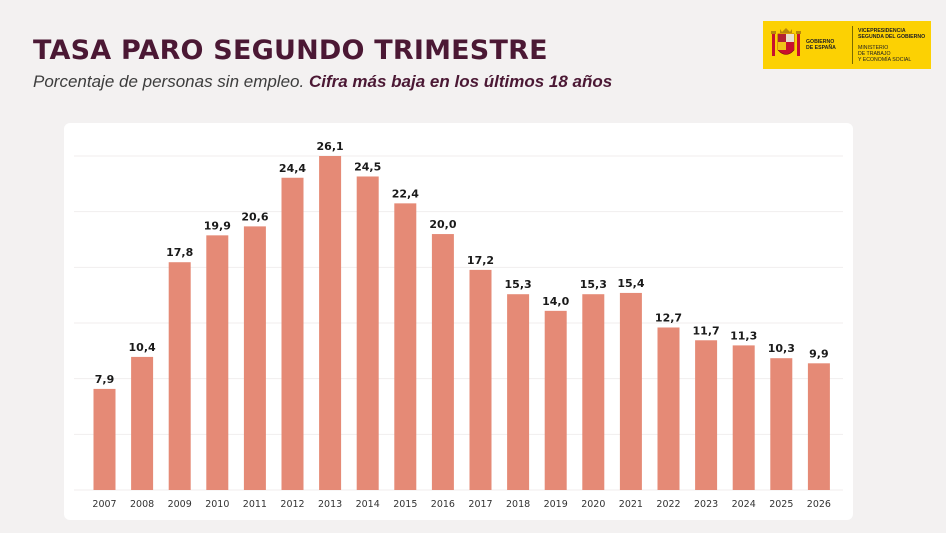 This screenshot has width=946, height=533. Describe the element at coordinates (368, 504) in the screenshot. I see `x-tick-label-2014: 2014` at that location.